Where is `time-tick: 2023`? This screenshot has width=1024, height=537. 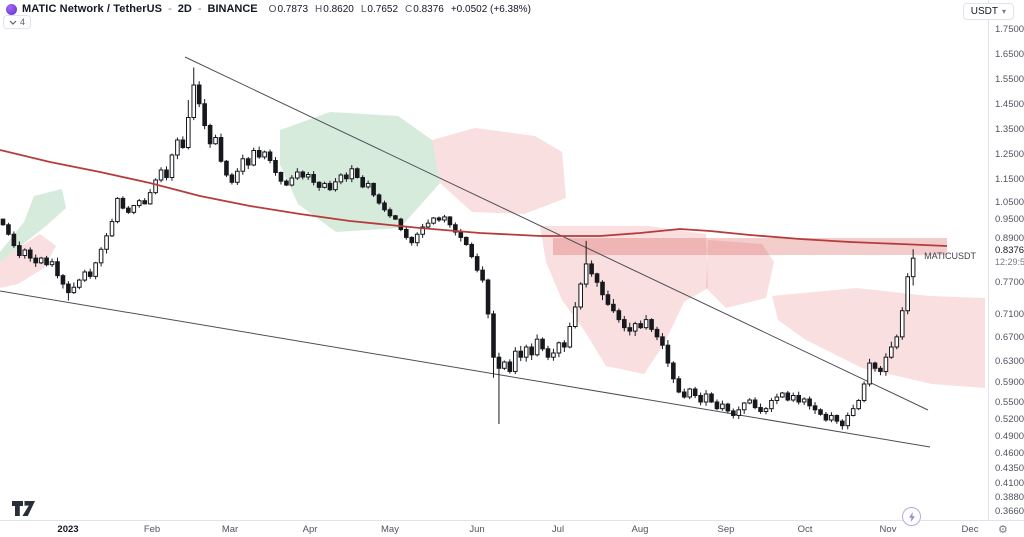 time-tick: 2023 is located at coordinates (68, 529).